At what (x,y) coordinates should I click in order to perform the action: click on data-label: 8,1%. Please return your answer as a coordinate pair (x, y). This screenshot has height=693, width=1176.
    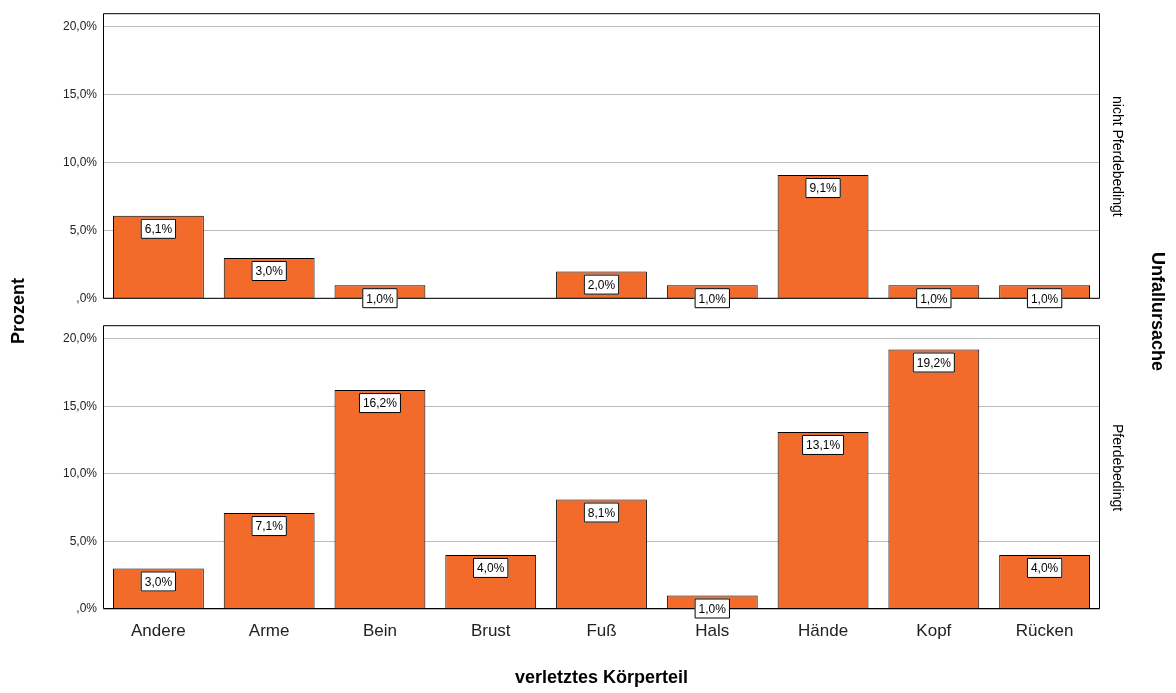
    Looking at the image, I should click on (601, 512).